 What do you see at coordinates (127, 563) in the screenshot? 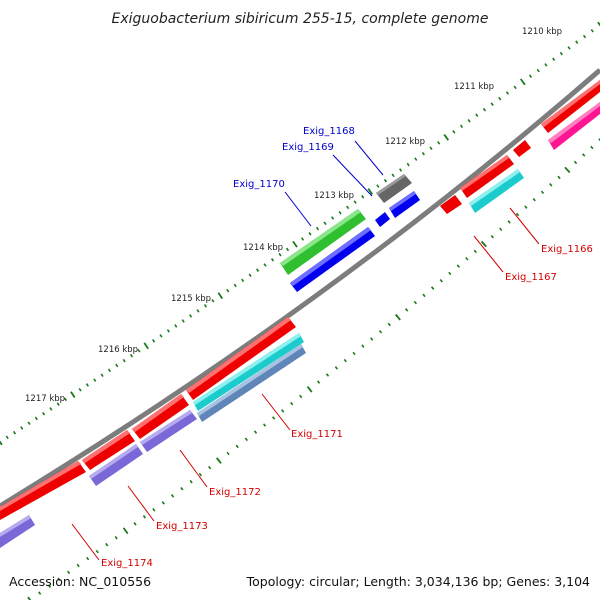
I see `gene-label-exig-1174: Exig_1174` at bounding box center [127, 563].